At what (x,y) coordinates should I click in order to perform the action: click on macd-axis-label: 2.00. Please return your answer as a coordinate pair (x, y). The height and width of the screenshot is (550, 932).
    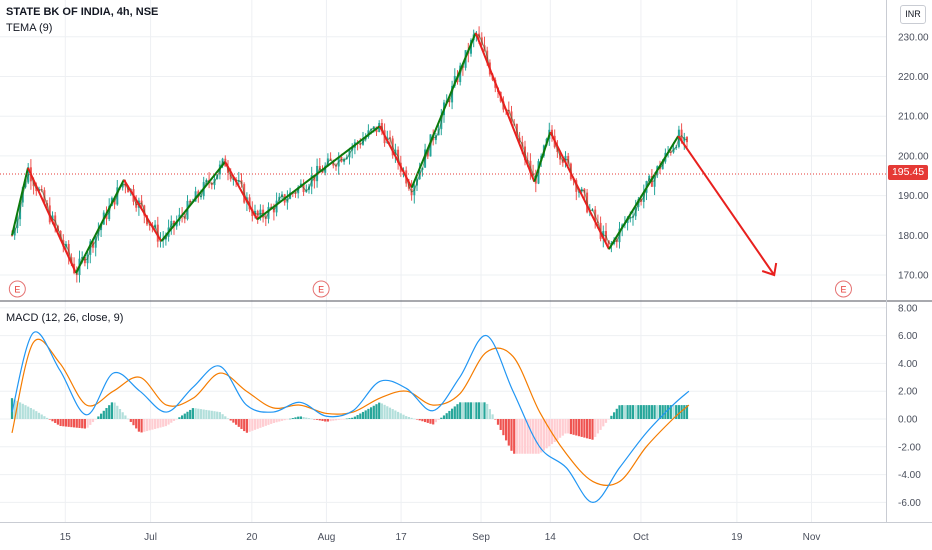
    Looking at the image, I should click on (908, 392).